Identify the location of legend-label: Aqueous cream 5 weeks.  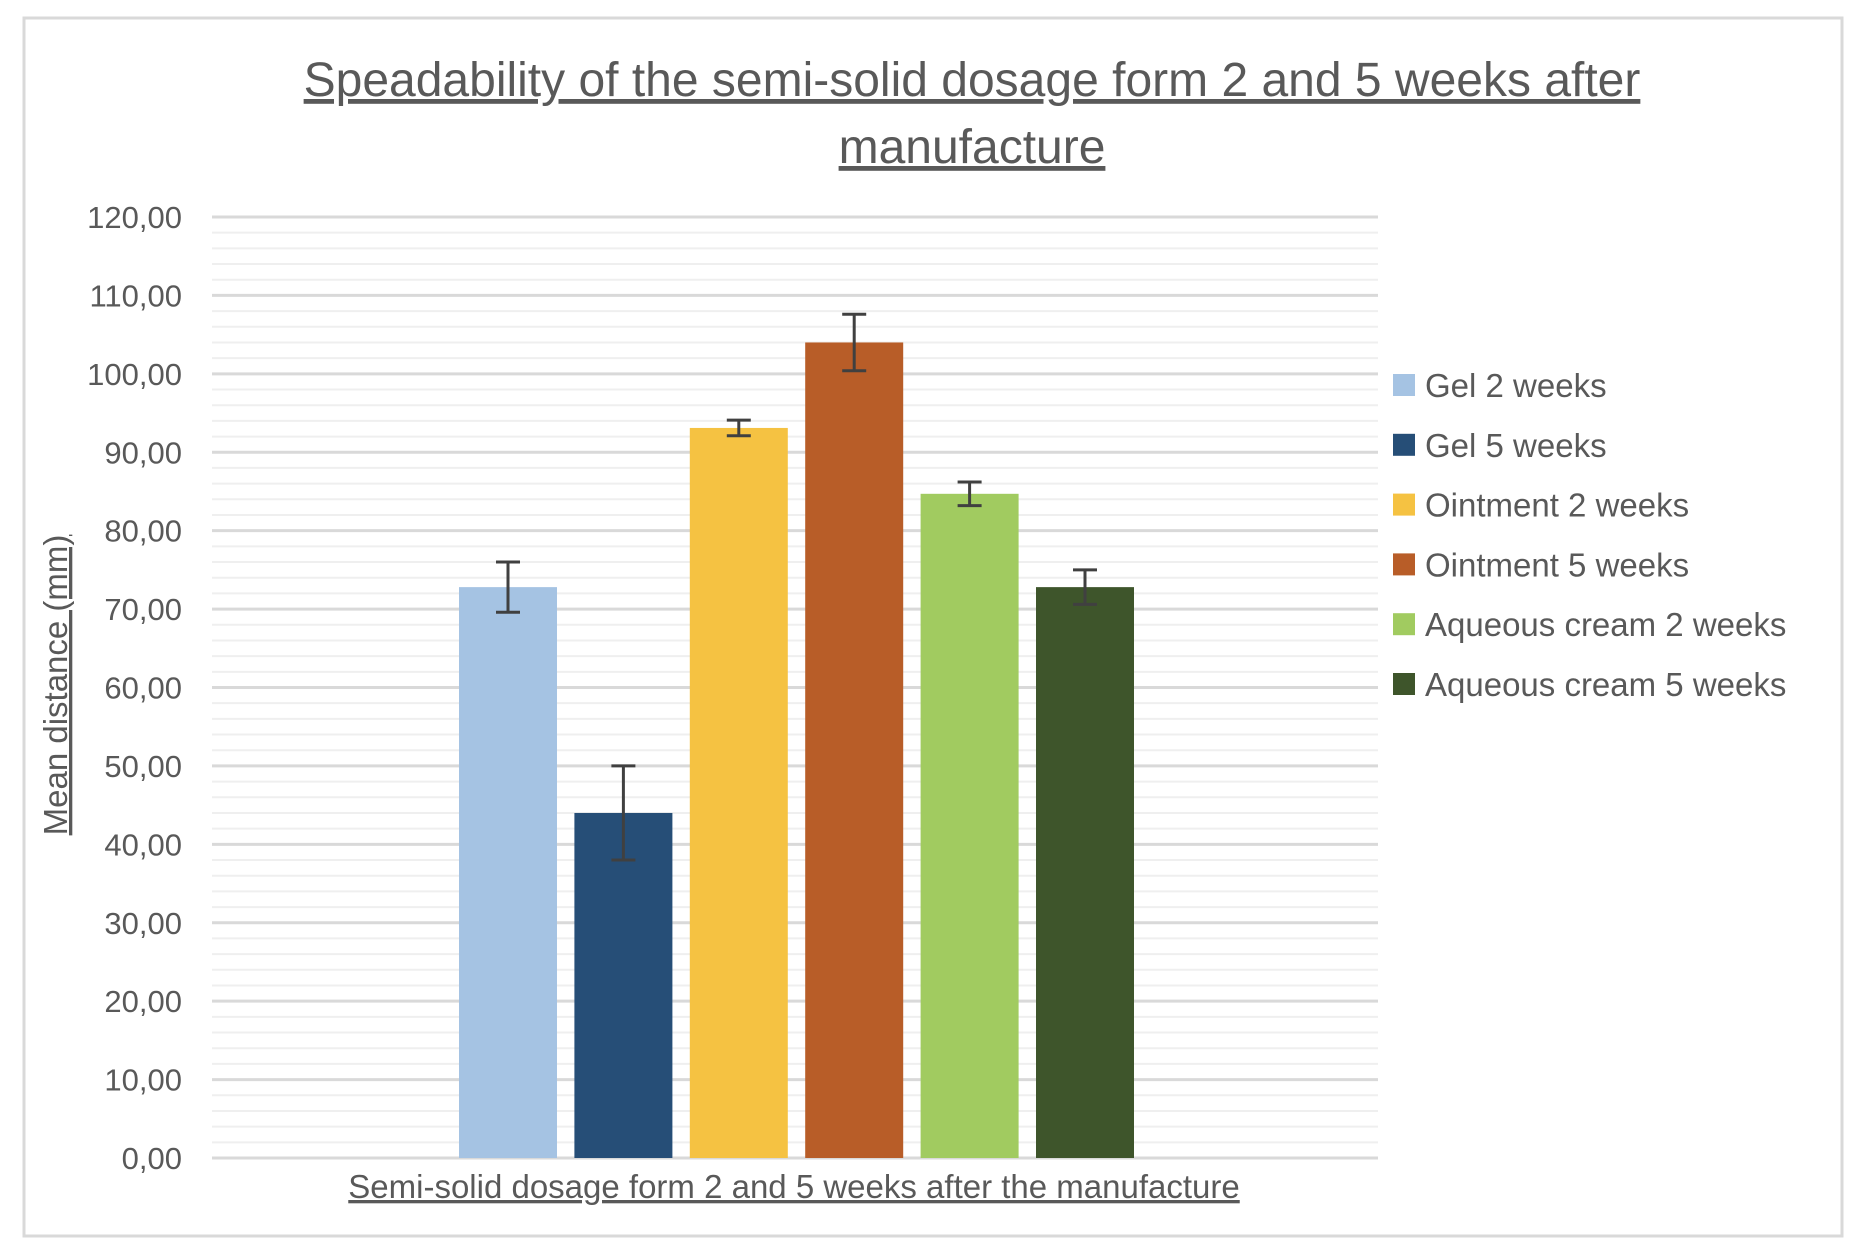
(1605, 684).